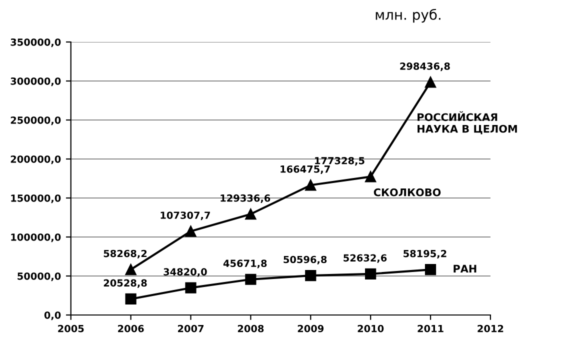  I want to click on data-label: 34820,0, so click(185, 272).